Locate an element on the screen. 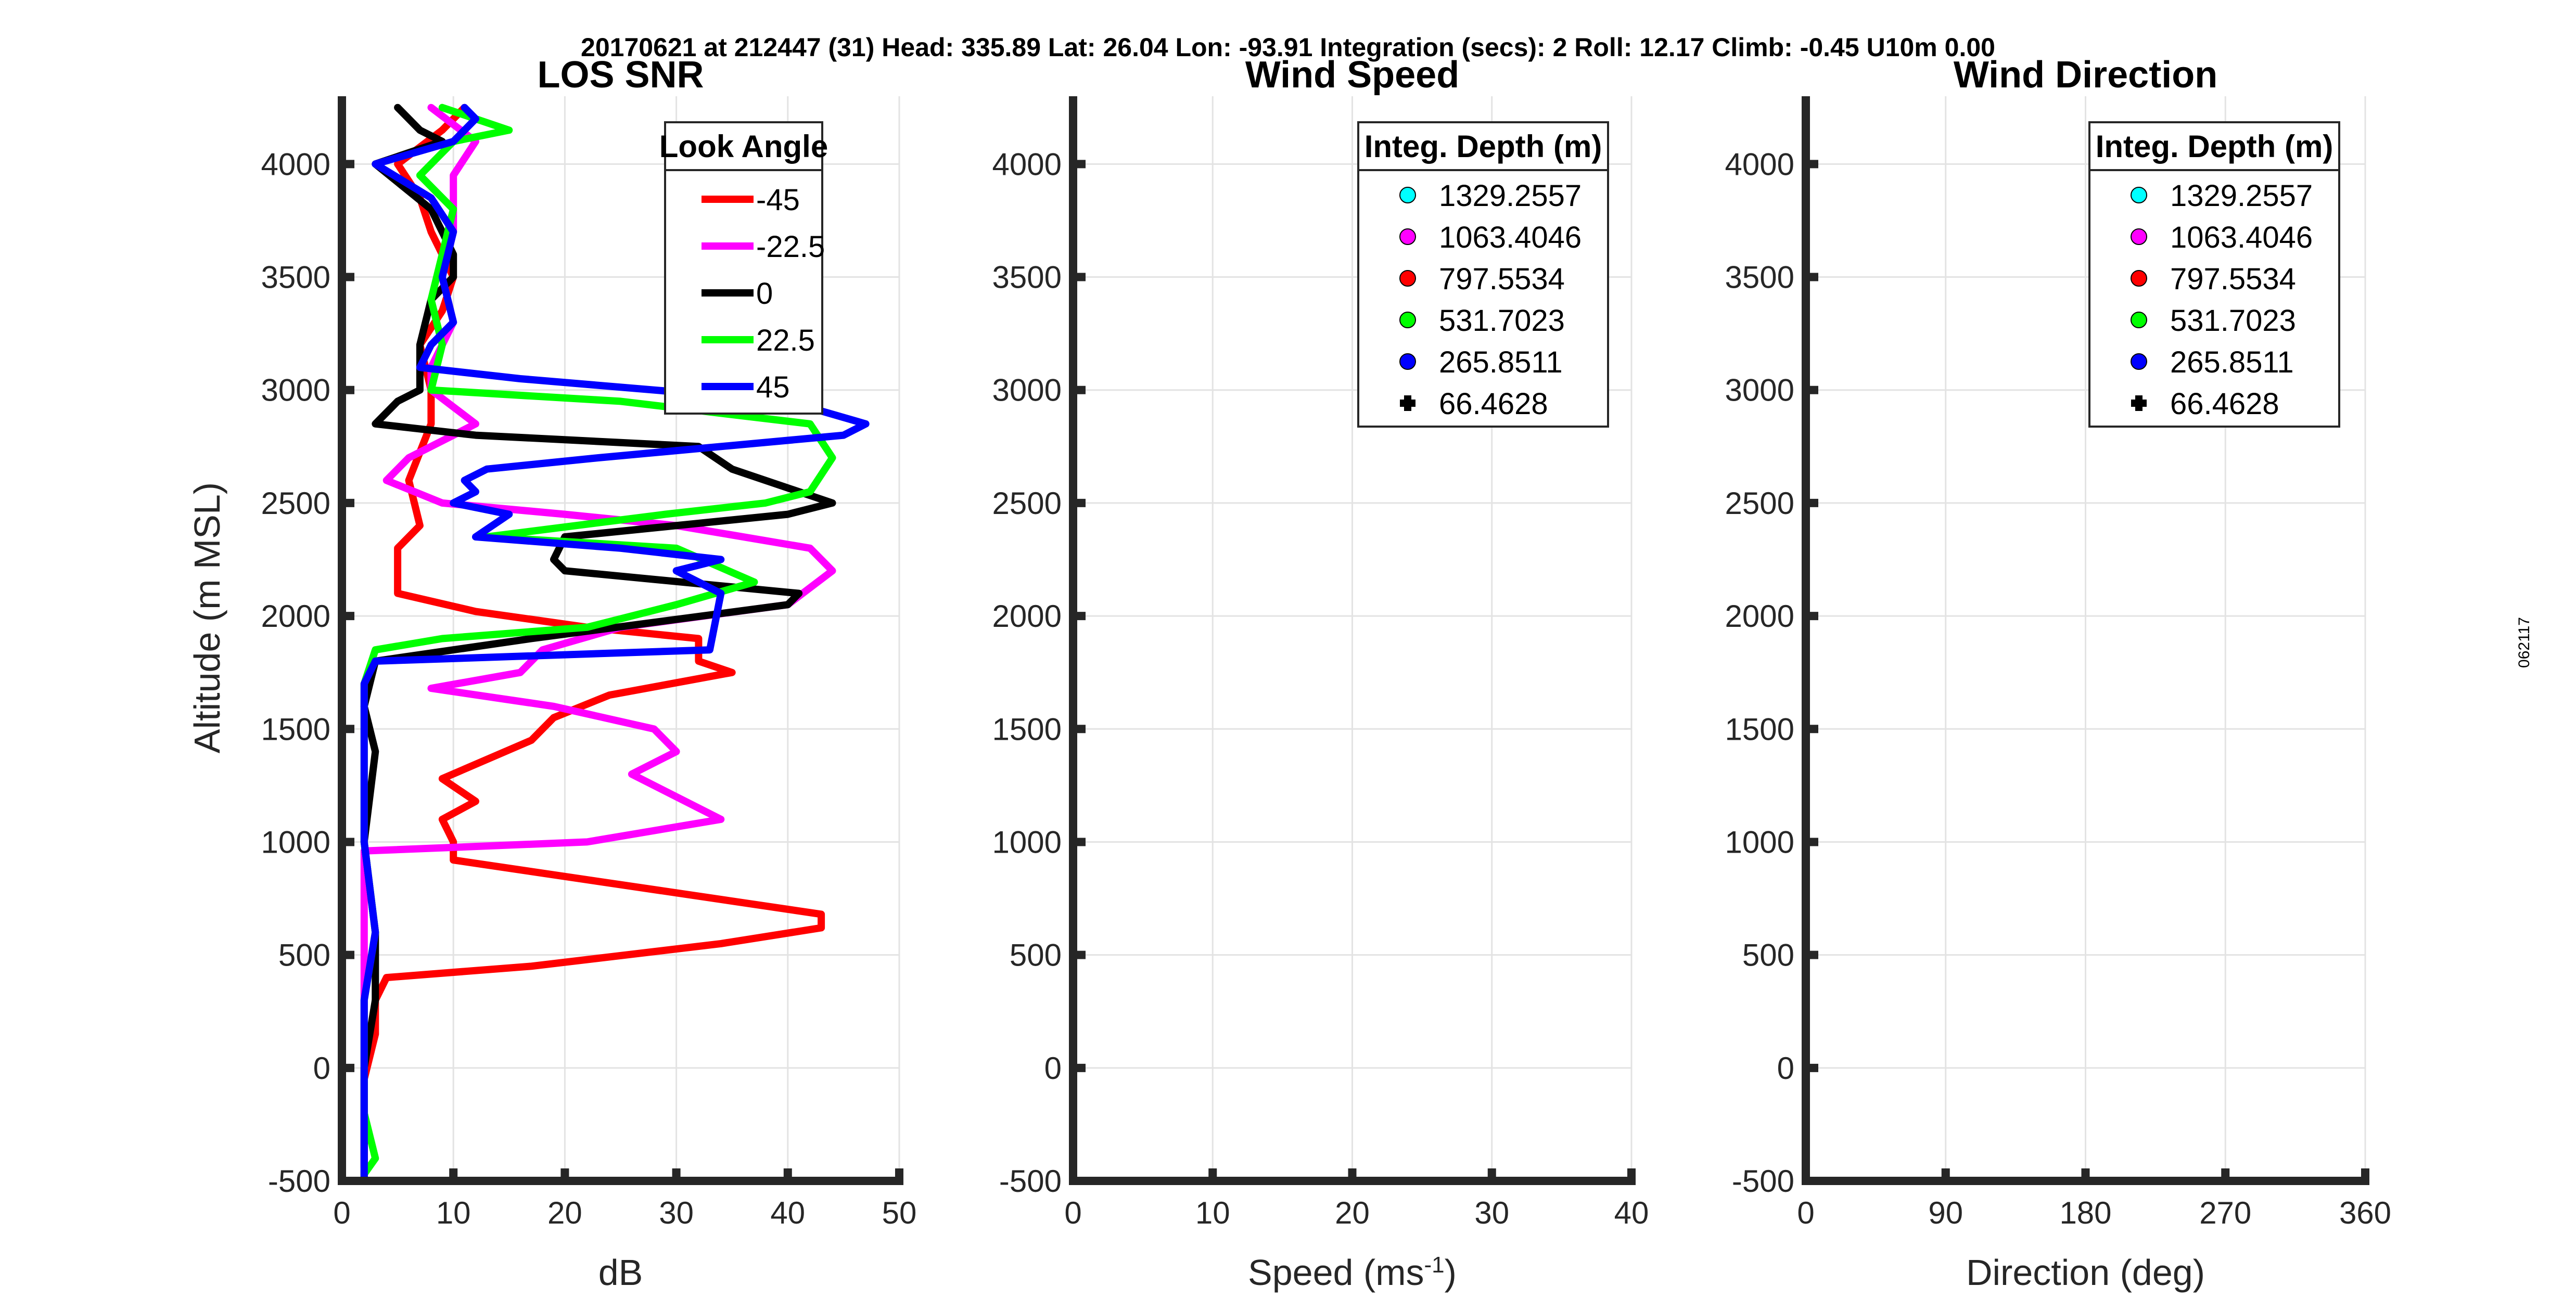  wind-speed-xtick-label-1: 10 is located at coordinates (1212, 1213).